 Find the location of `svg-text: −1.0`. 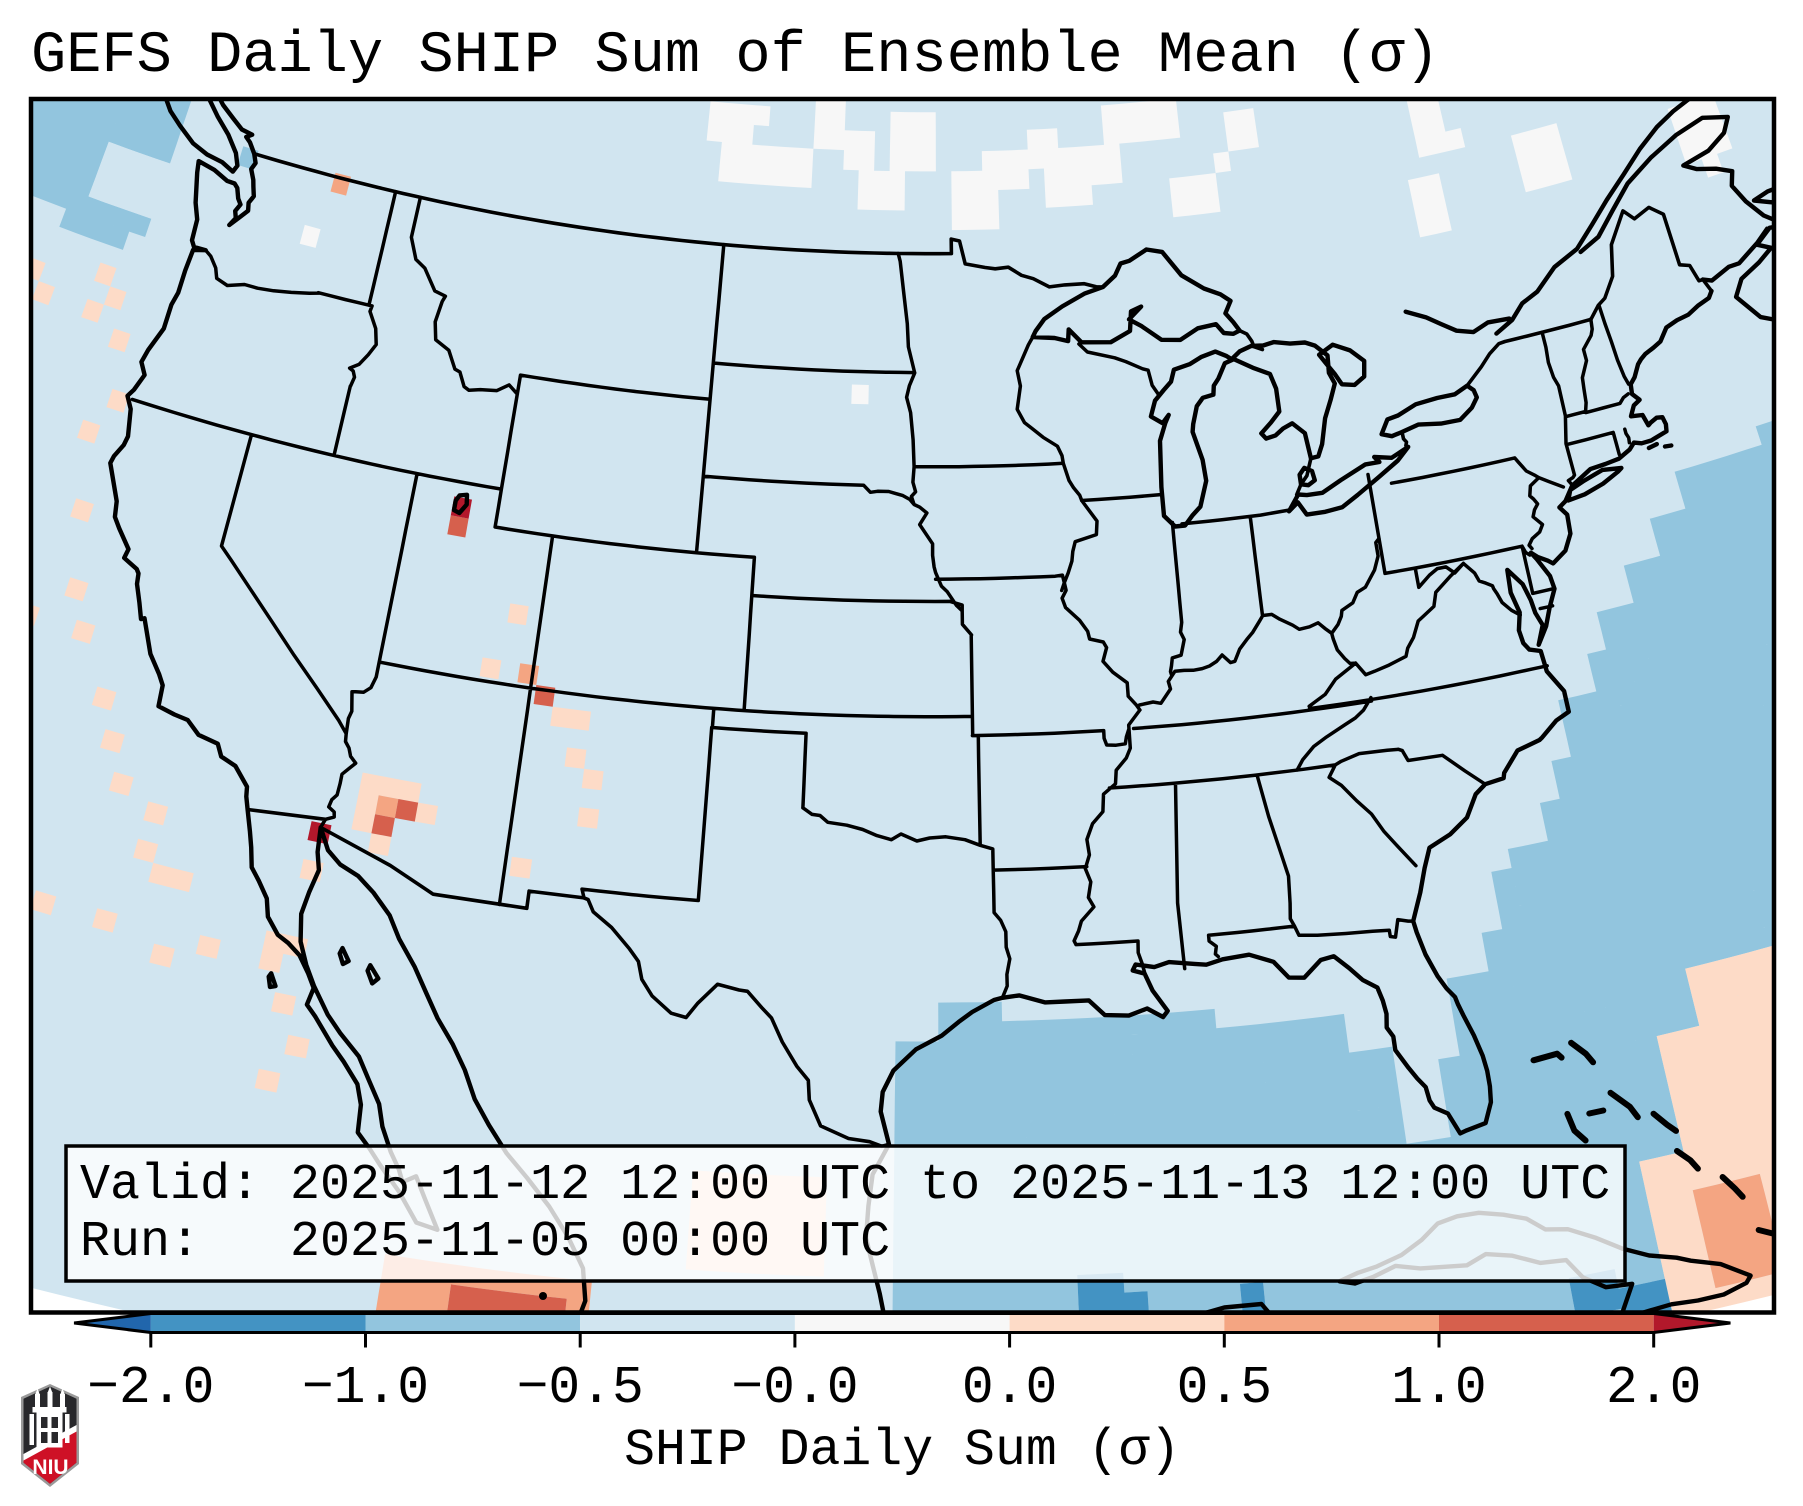

svg-text: −1.0 is located at coordinates (365, 1388).